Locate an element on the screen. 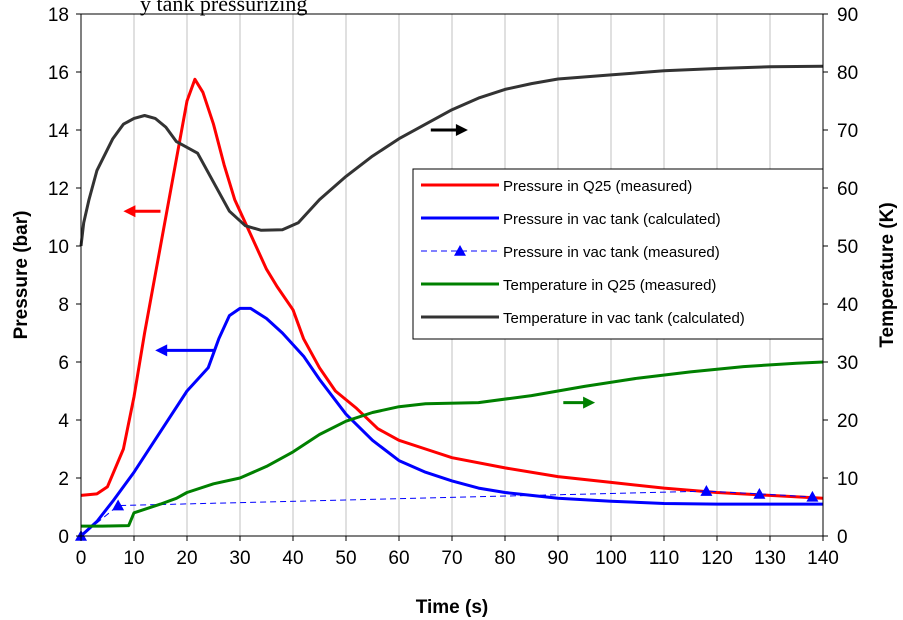 The image size is (903, 620). y-tick-label: 2 is located at coordinates (63, 479).